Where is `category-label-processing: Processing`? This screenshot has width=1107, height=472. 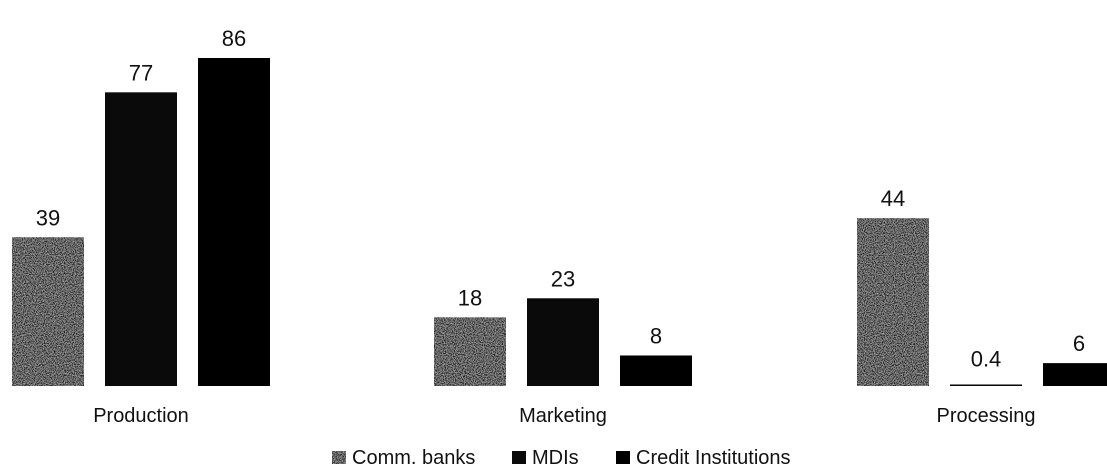 category-label-processing: Processing is located at coordinates (986, 416).